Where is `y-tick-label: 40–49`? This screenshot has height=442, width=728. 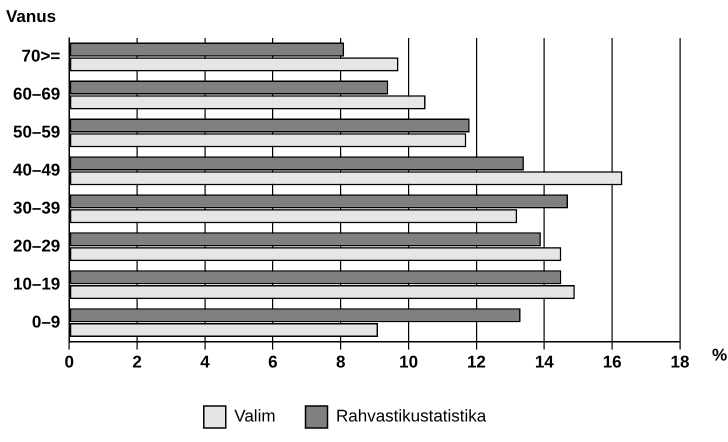 y-tick-label: 40–49 is located at coordinates (36, 170).